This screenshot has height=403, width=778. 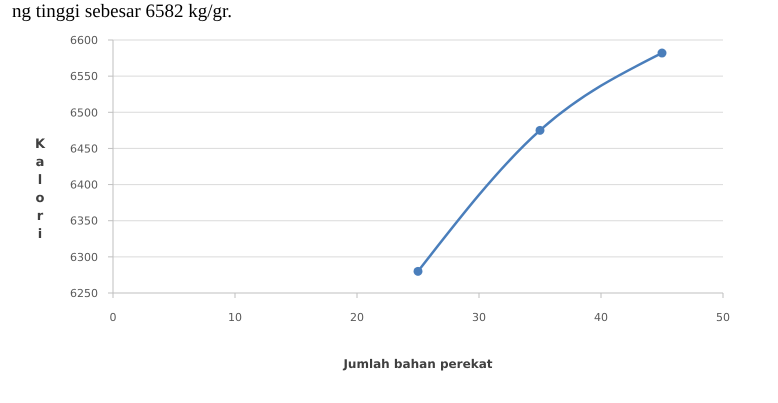 I want to click on y-tick-label: 6550, so click(x=84, y=77).